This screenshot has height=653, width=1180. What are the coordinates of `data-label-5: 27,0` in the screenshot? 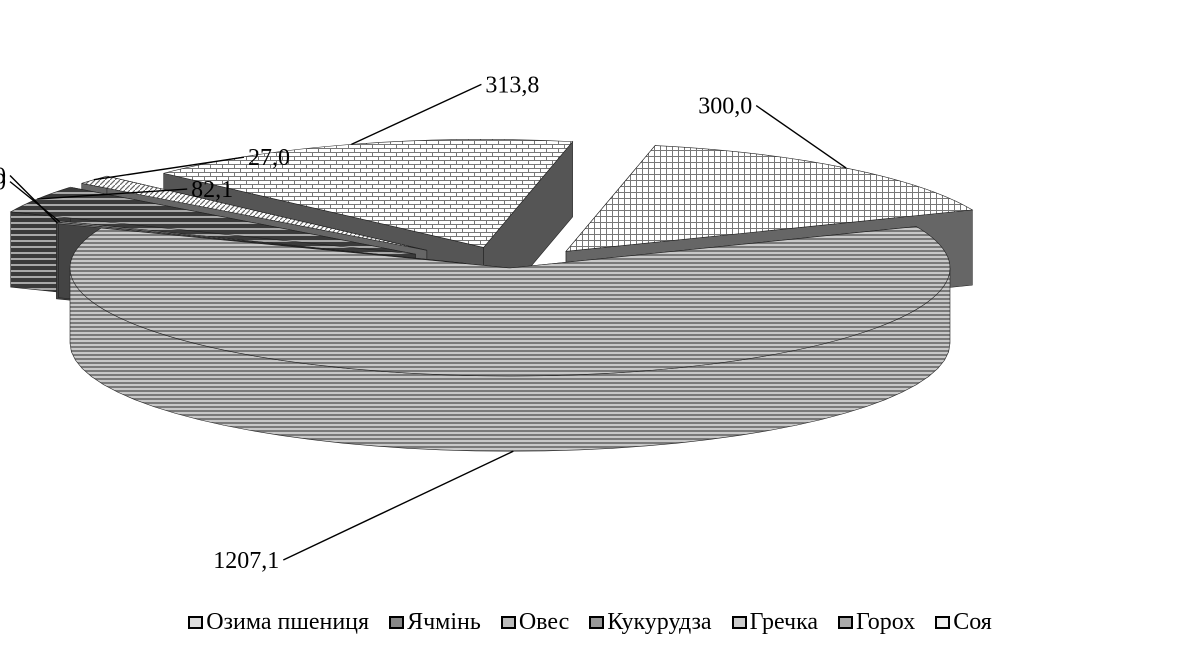 It's located at (269, 158).